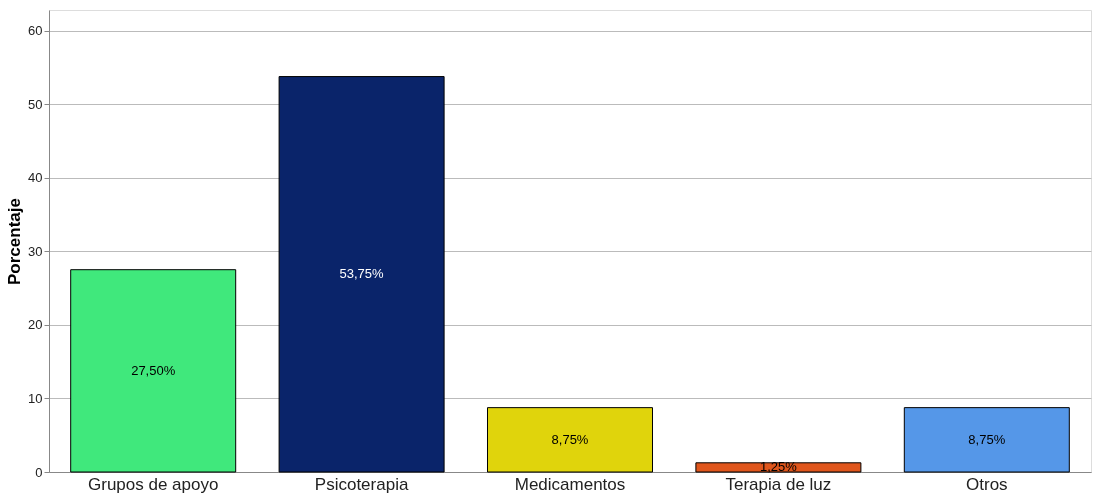  I want to click on x-tick-label: Otros, so click(987, 484).